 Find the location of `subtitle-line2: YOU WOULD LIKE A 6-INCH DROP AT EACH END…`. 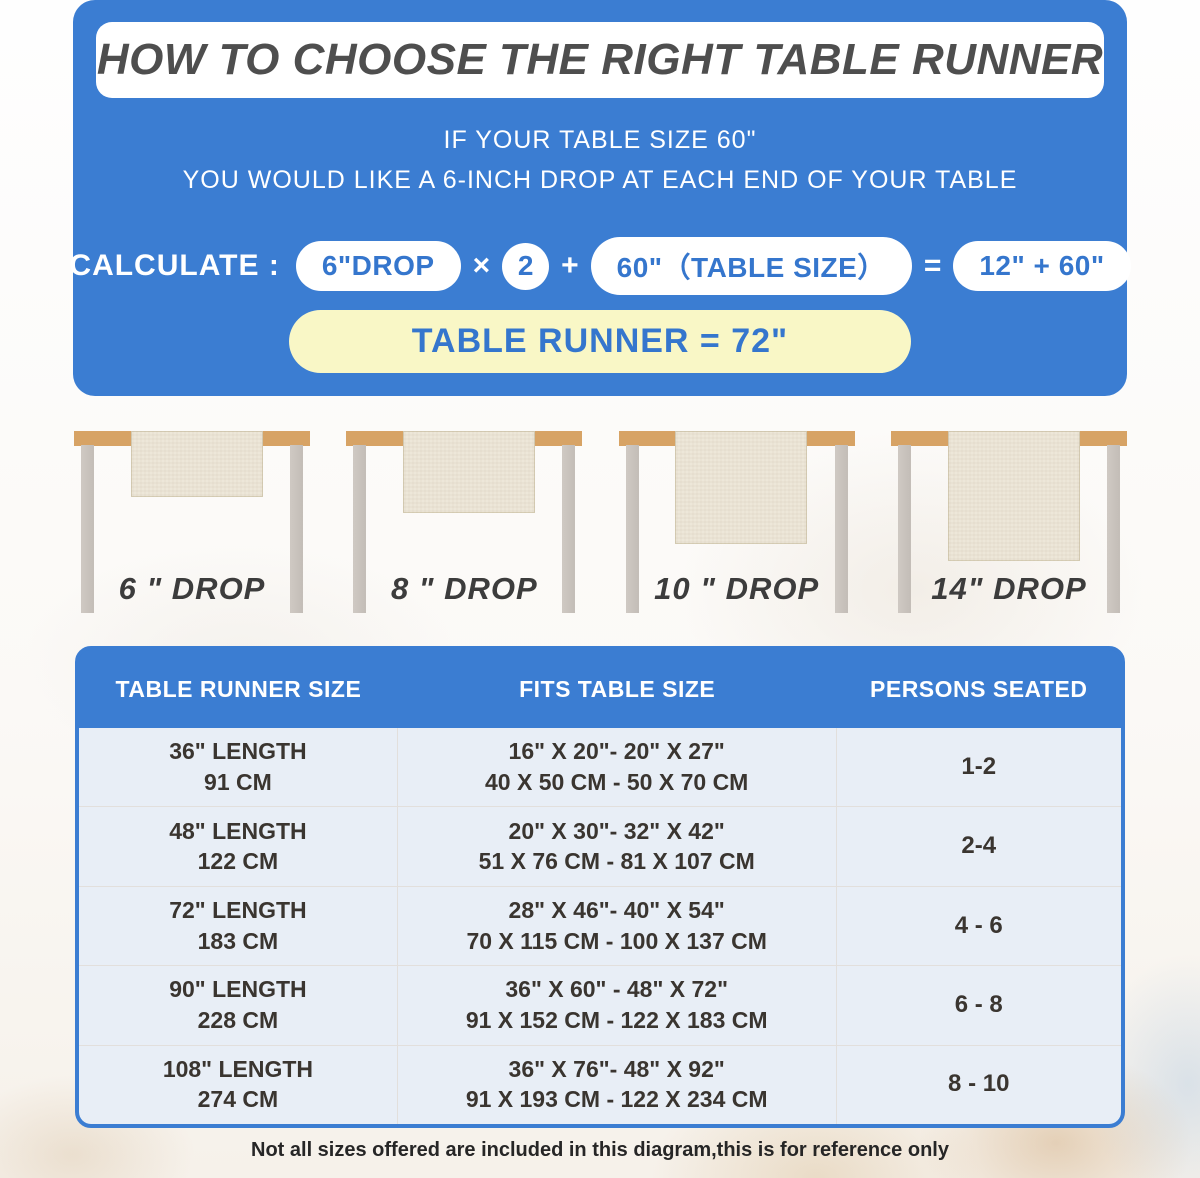

subtitle-line2: YOU WOULD LIKE A 6-INCH DROP AT EACH END… is located at coordinates (600, 180).